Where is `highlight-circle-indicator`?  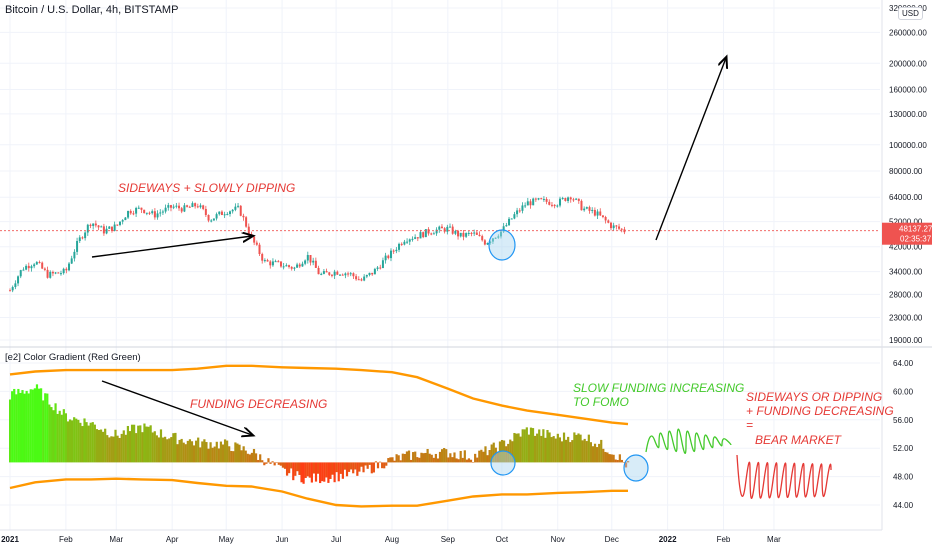
highlight-circle-indicator is located at coordinates (503, 463).